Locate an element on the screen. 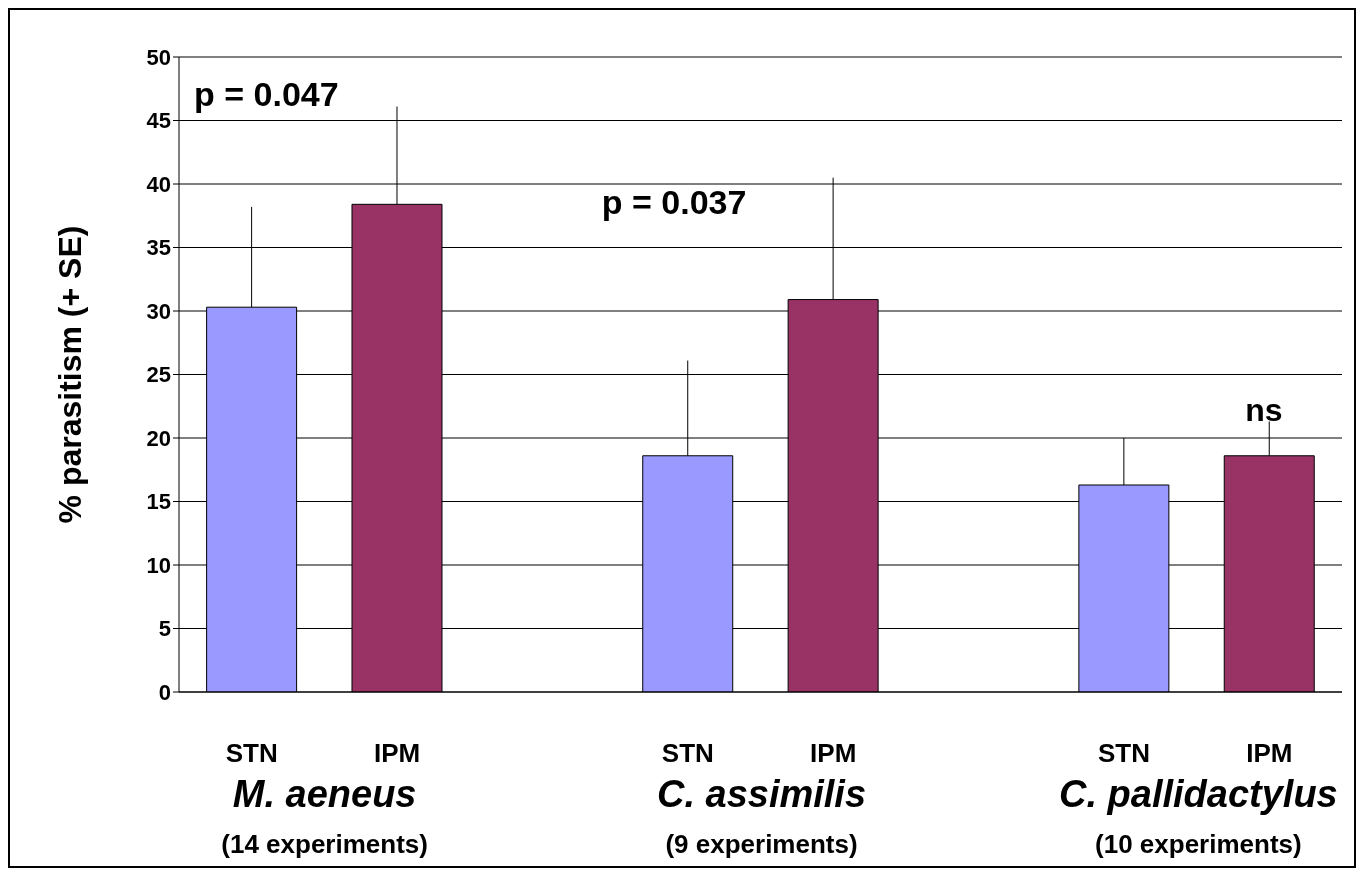 The image size is (1364, 879). annotation: p = 0.037 is located at coordinates (674, 202).